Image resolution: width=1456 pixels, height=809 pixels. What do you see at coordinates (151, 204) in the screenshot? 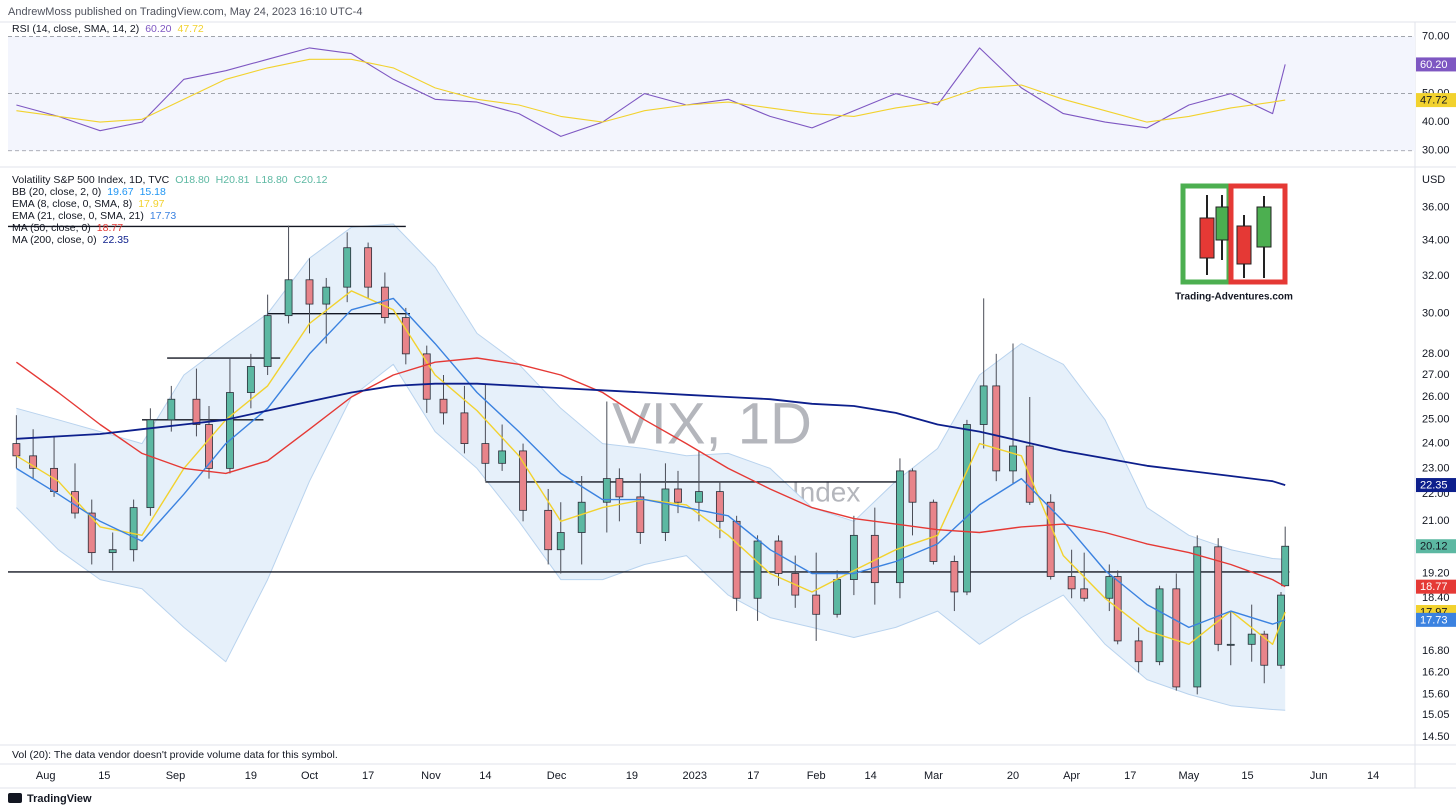
I see `legend-value: 17.97` at bounding box center [151, 204].